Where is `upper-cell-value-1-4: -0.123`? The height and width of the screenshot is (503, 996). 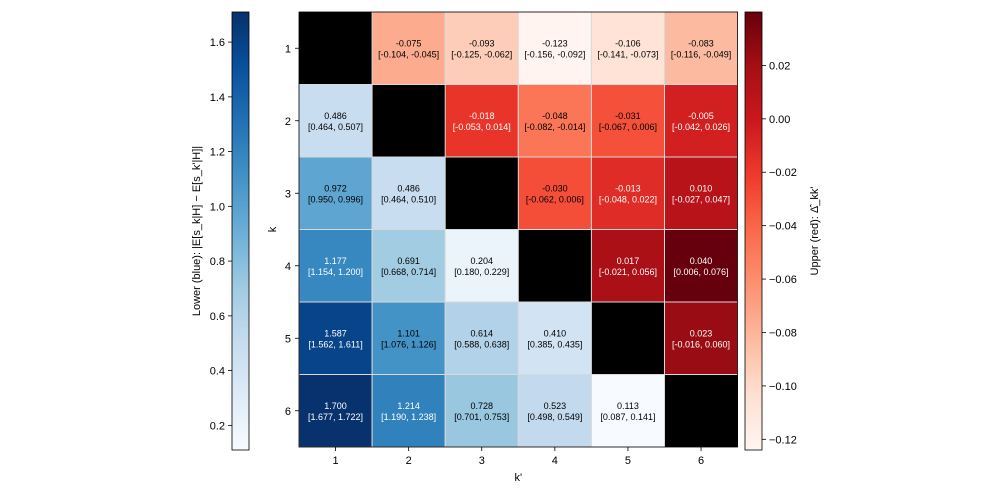
upper-cell-value-1-4: -0.123 is located at coordinates (555, 43).